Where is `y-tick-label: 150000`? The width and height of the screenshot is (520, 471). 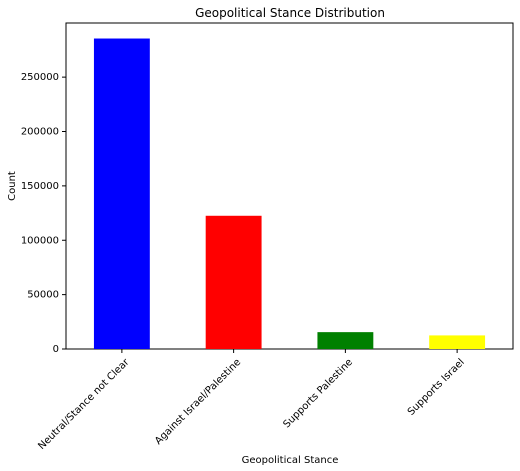
y-tick-label: 150000 is located at coordinates (40, 186).